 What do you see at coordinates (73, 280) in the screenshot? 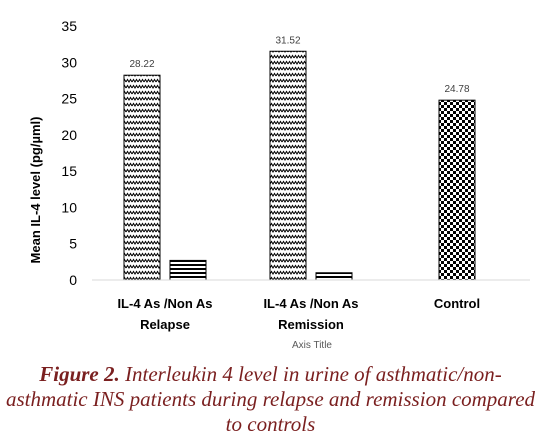
I see `y-tick-label: 0` at bounding box center [73, 280].